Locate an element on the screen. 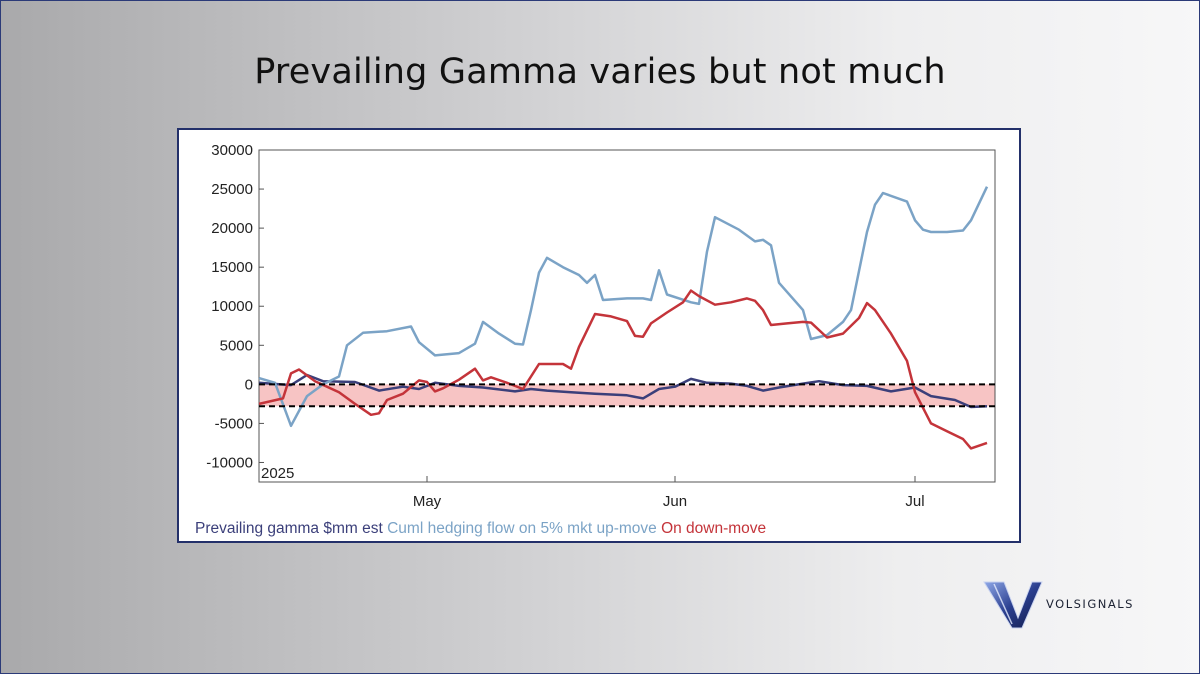 Image resolution: width=1200 pixels, height=674 pixels. volsignals-logo-icon is located at coordinates (1013, 605).